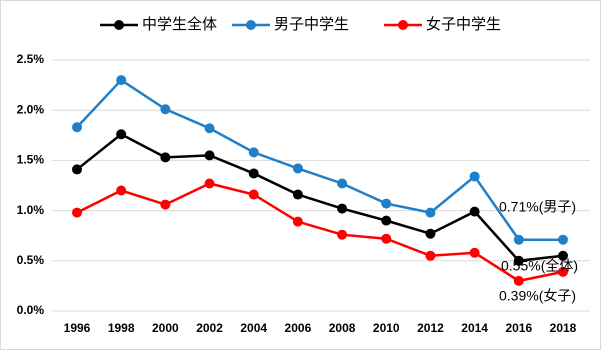 The width and height of the screenshot is (601, 350). Describe the element at coordinates (311, 24) in the screenshot. I see `legend-label: 男子中学生` at that location.